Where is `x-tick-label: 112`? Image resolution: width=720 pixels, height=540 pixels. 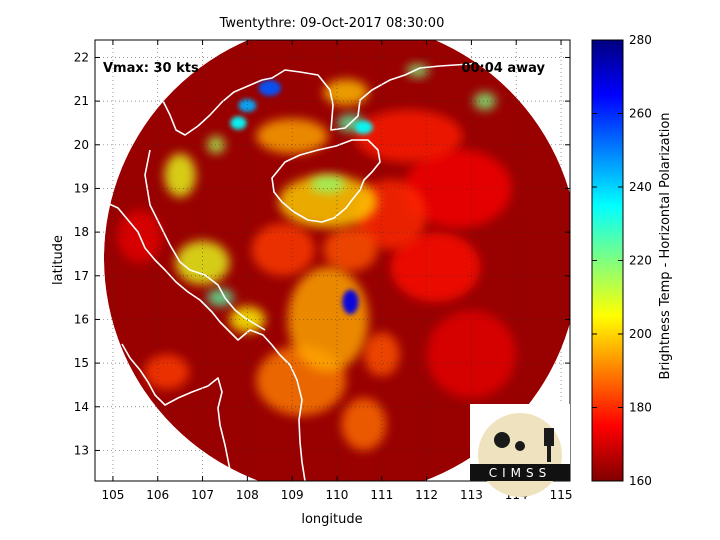
x-tick-label: 112 is located at coordinates (426, 495).